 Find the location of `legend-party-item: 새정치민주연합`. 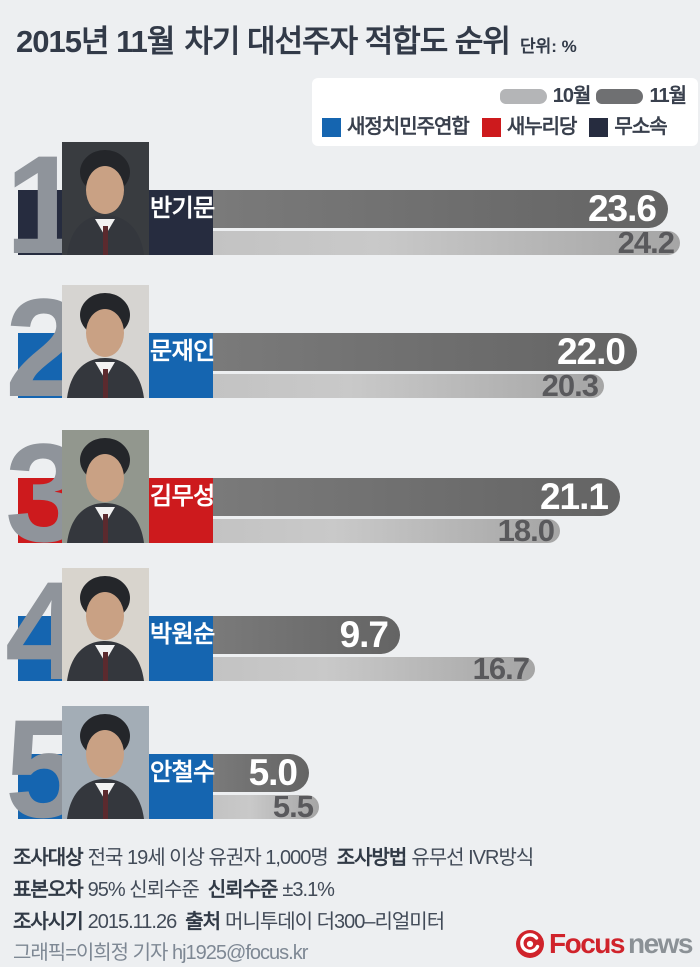

legend-party-item: 새정치민주연합 is located at coordinates (396, 127).